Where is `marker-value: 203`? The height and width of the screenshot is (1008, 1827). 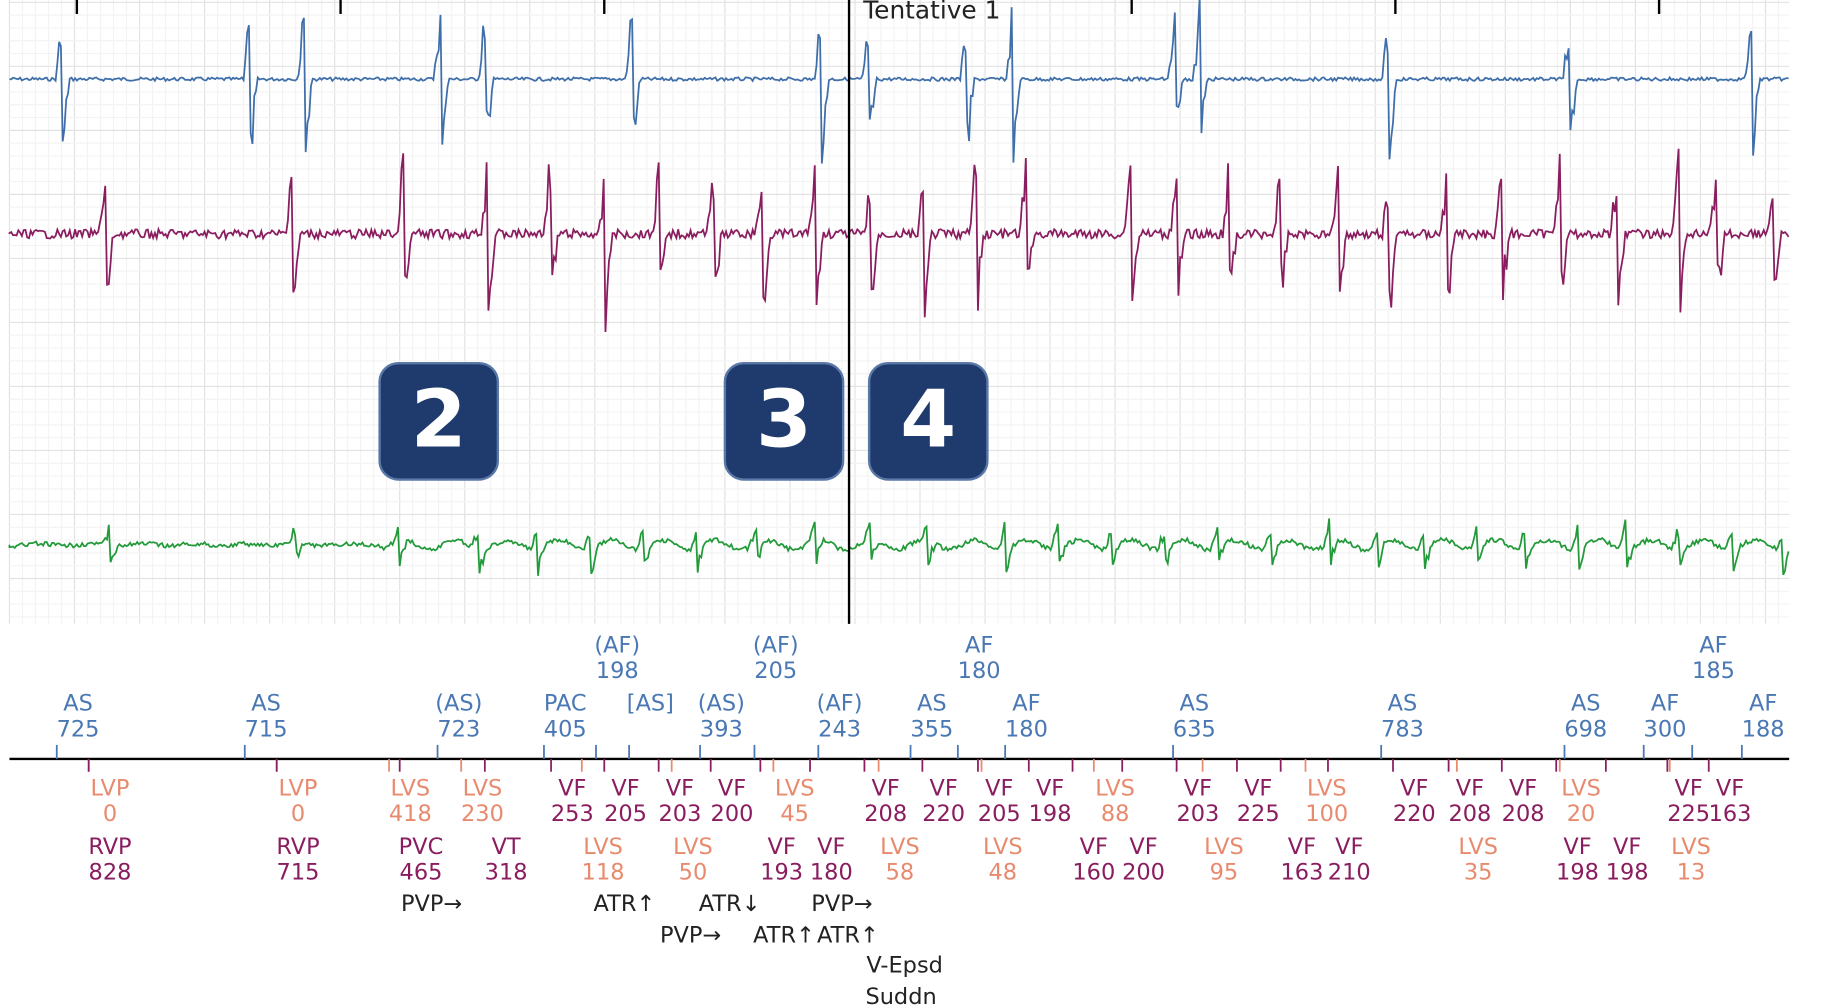
marker-value: 203 is located at coordinates (1197, 814).